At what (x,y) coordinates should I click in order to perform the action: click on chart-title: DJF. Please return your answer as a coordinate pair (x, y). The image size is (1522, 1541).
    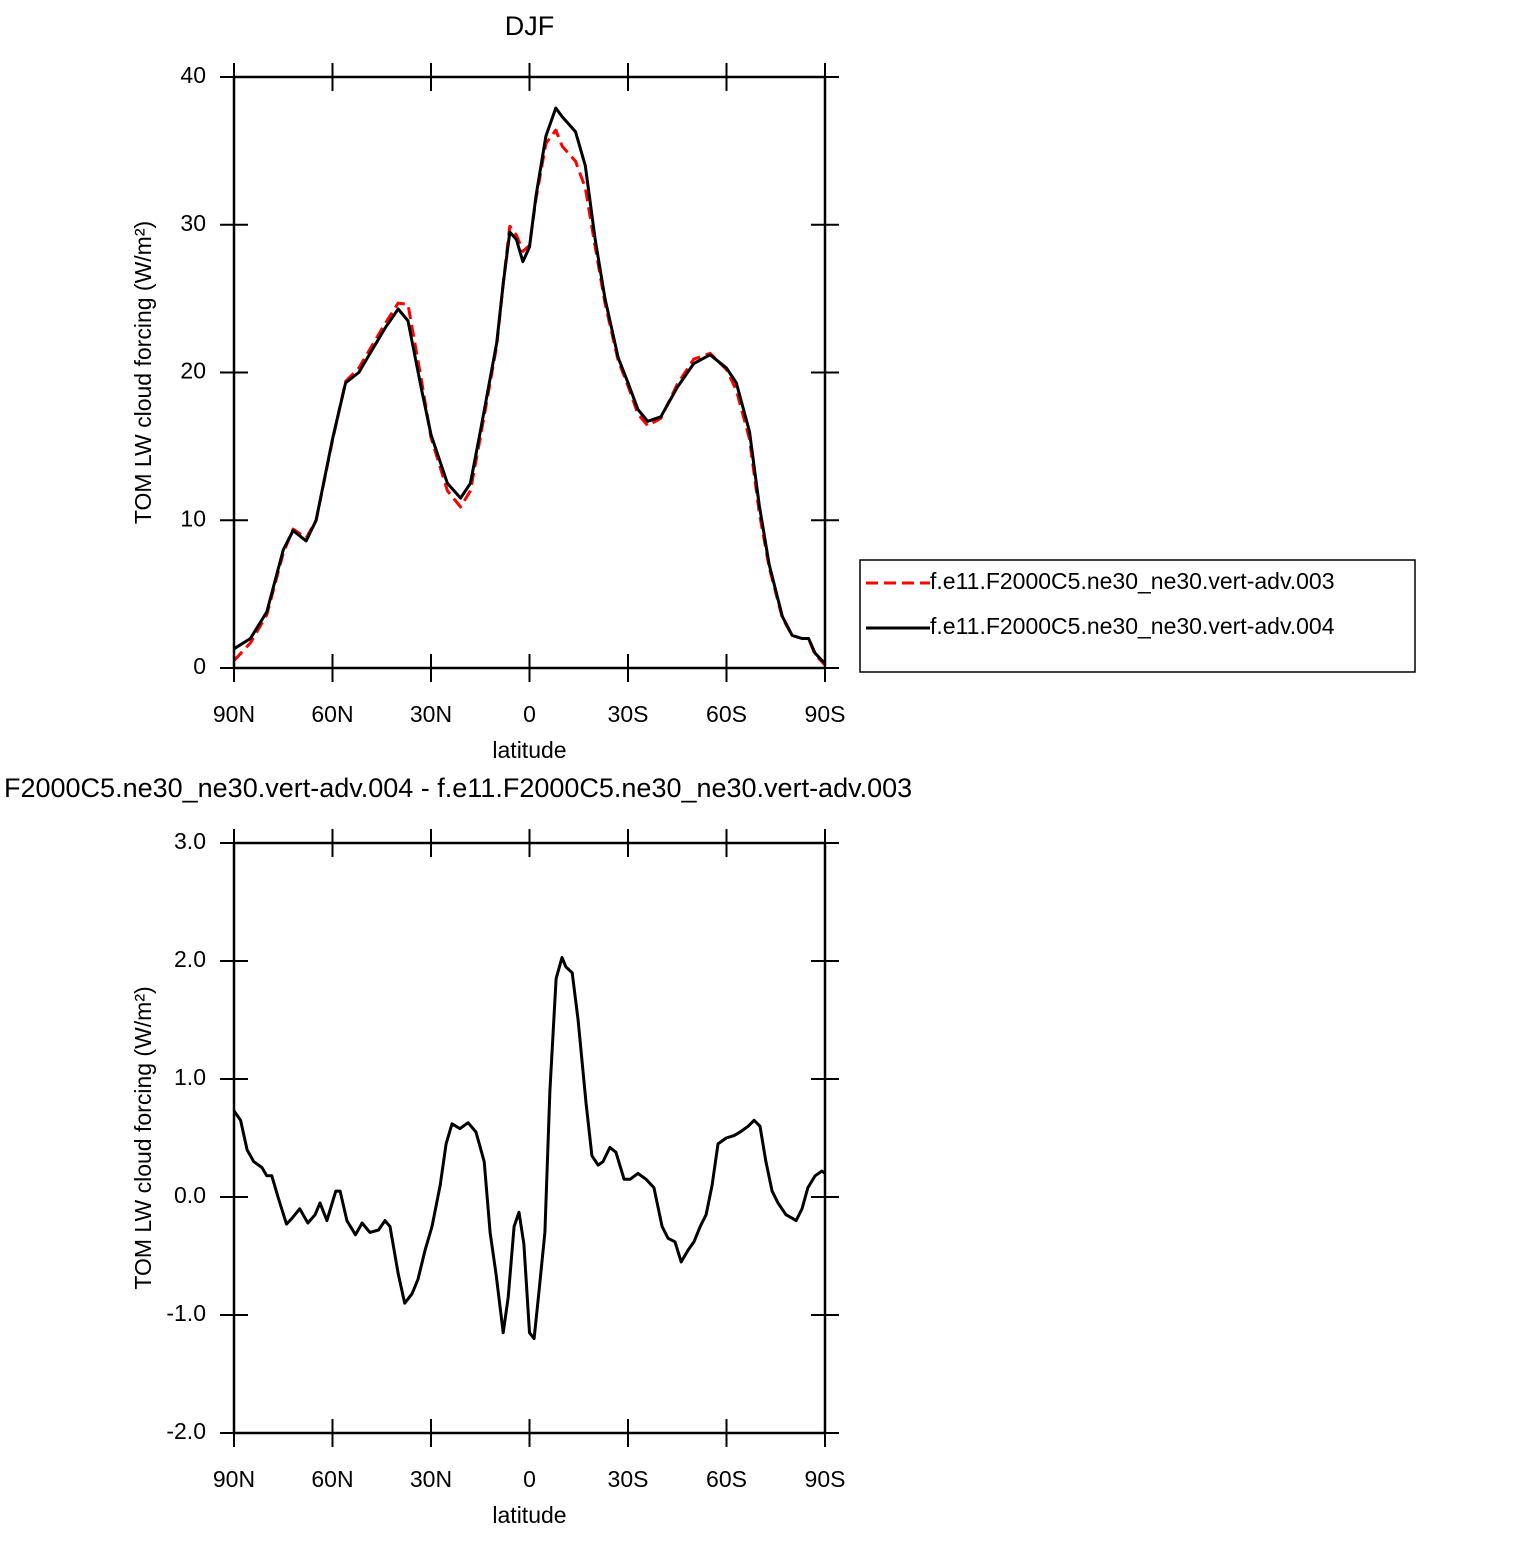
    Looking at the image, I should click on (530, 26).